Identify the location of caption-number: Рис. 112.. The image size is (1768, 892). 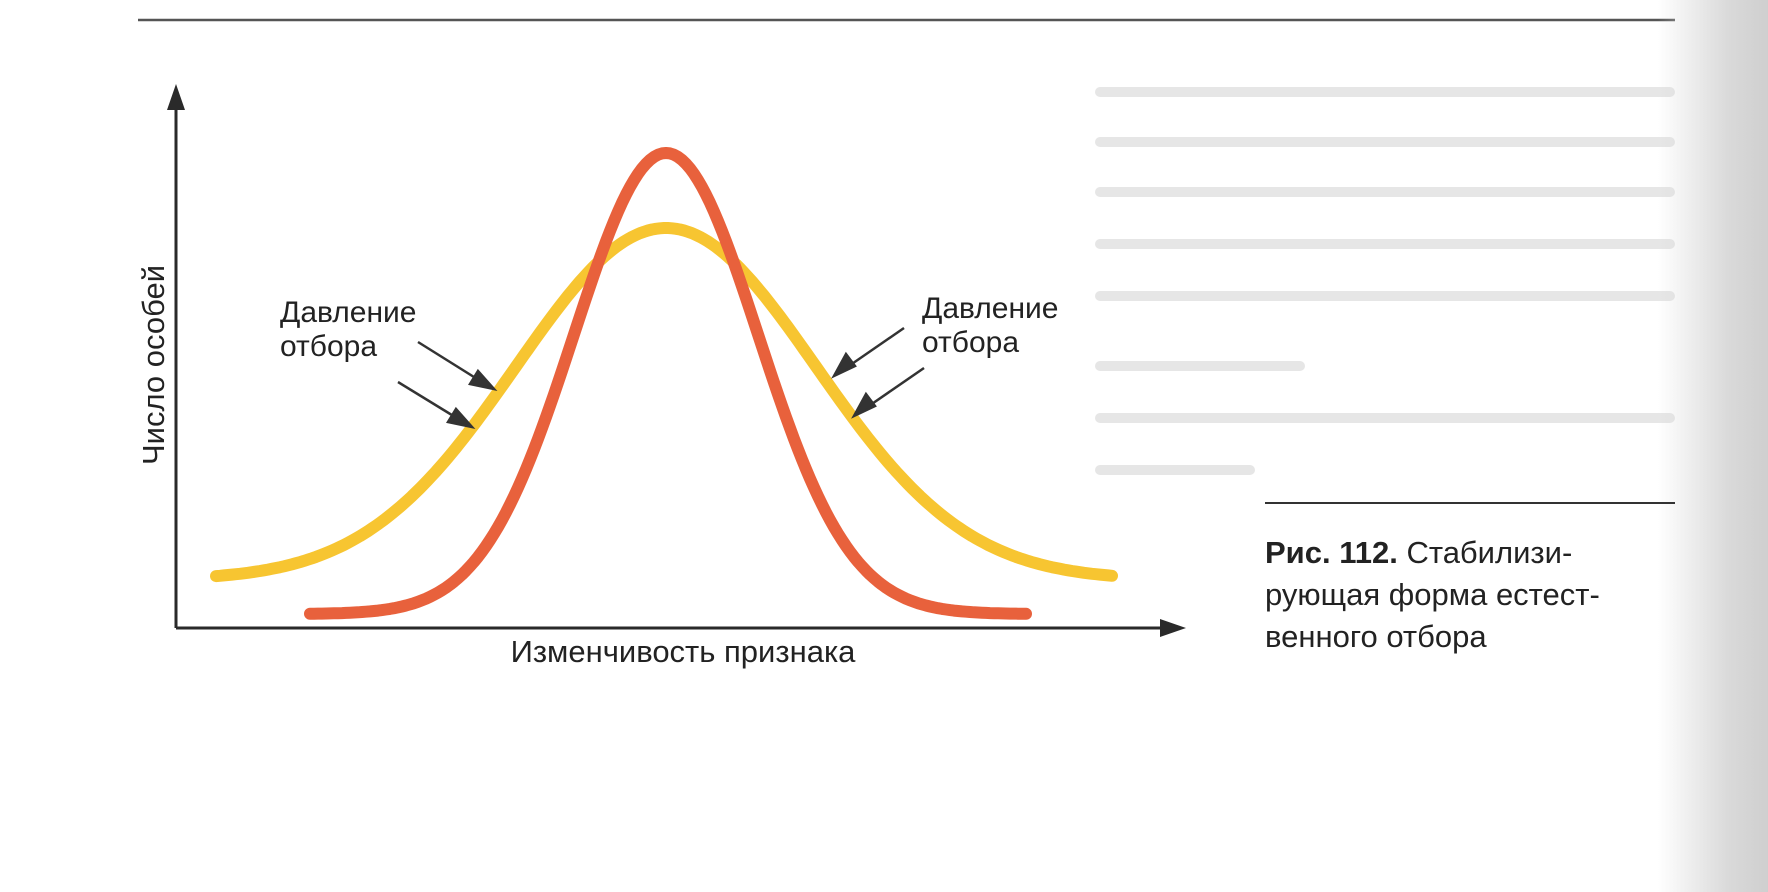
(1331, 552).